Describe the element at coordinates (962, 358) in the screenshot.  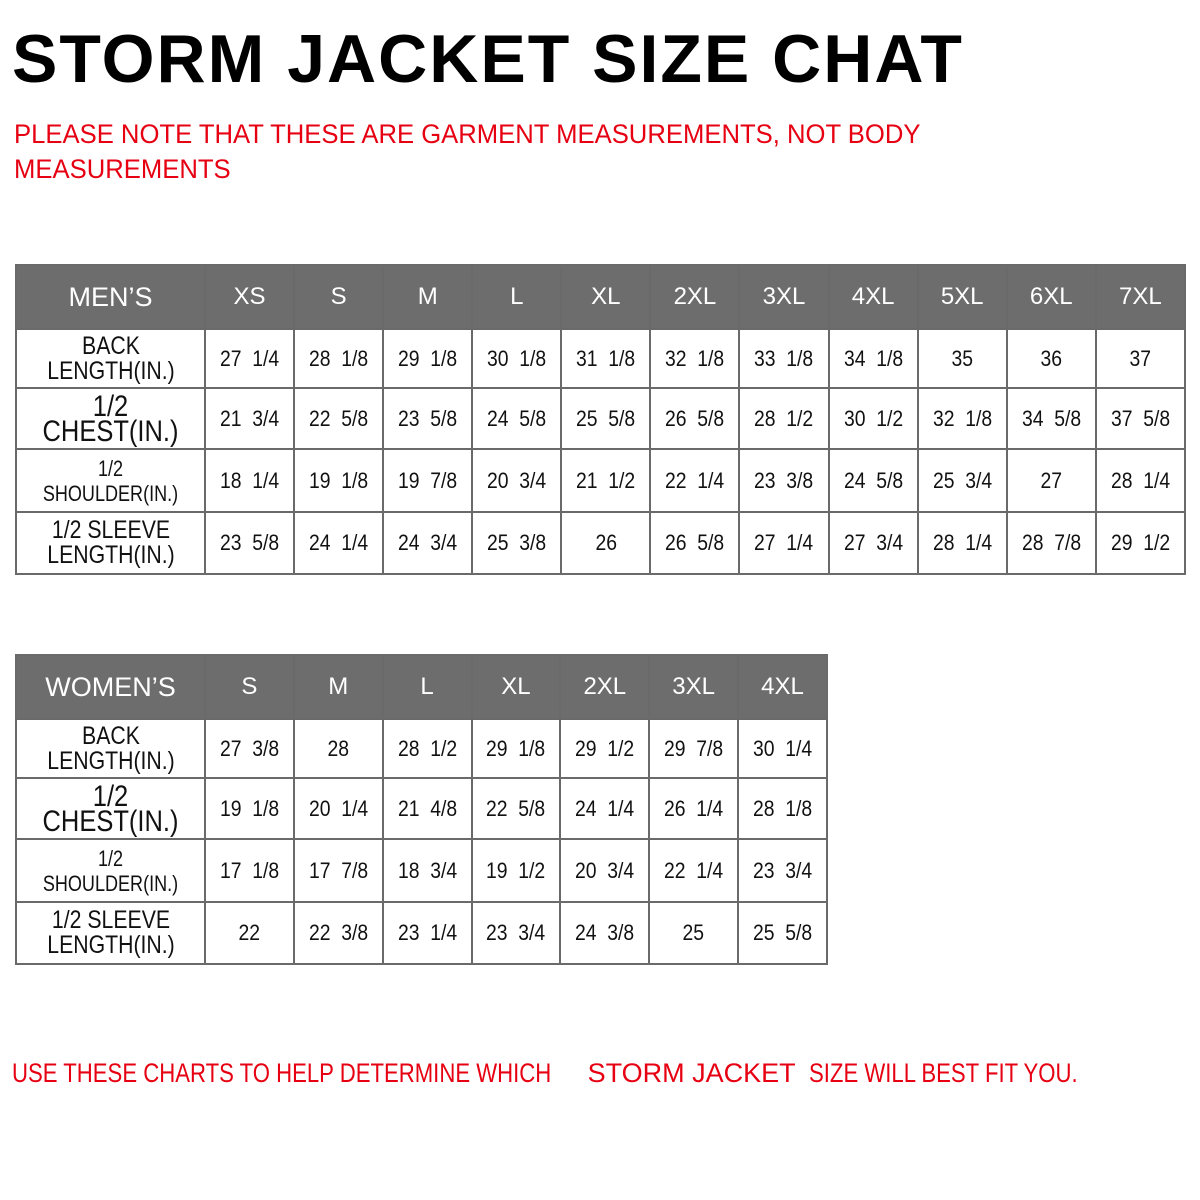
I see `measurement-cell: 35` at that location.